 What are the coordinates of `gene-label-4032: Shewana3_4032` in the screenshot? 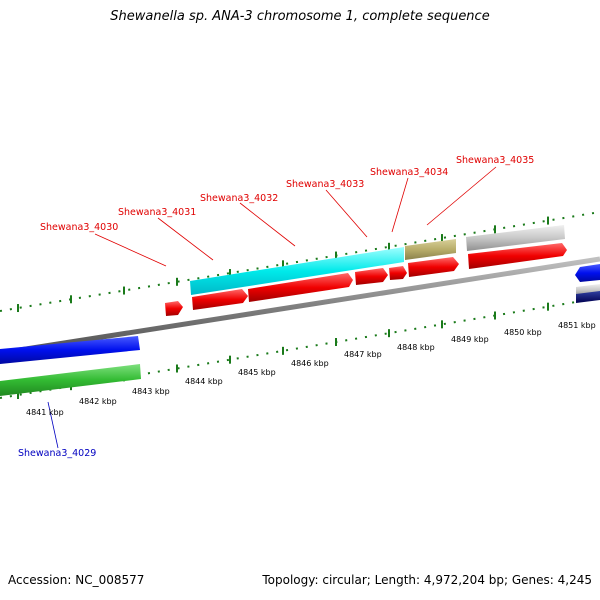 It's located at (239, 198).